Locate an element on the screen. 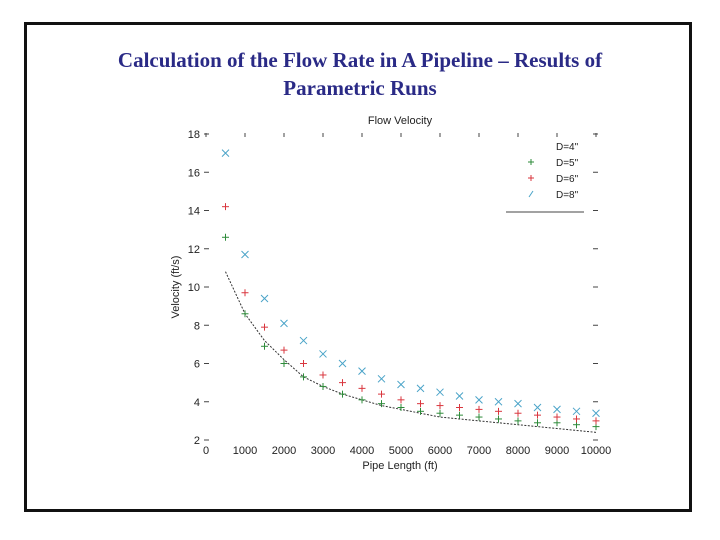  legend-label: D=8" is located at coordinates (567, 195).